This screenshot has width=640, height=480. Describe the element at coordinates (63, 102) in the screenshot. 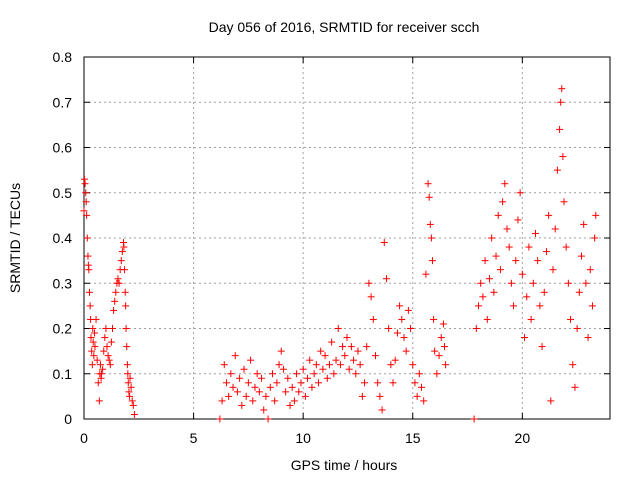

I see `y-tick-label: 0.7` at that location.